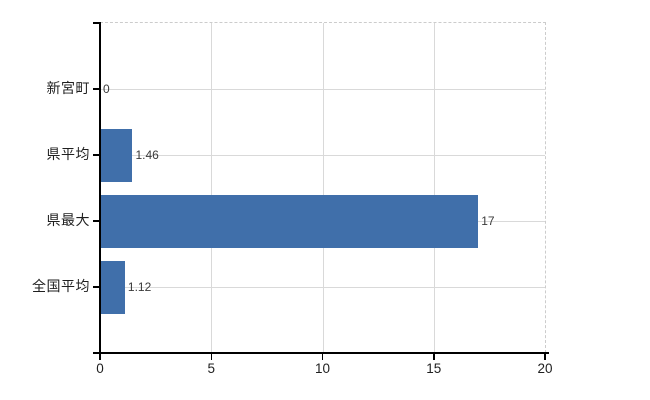 The width and height of the screenshot is (650, 400). What do you see at coordinates (100, 368) in the screenshot?
I see `x-axis-tick-label: 0` at bounding box center [100, 368].